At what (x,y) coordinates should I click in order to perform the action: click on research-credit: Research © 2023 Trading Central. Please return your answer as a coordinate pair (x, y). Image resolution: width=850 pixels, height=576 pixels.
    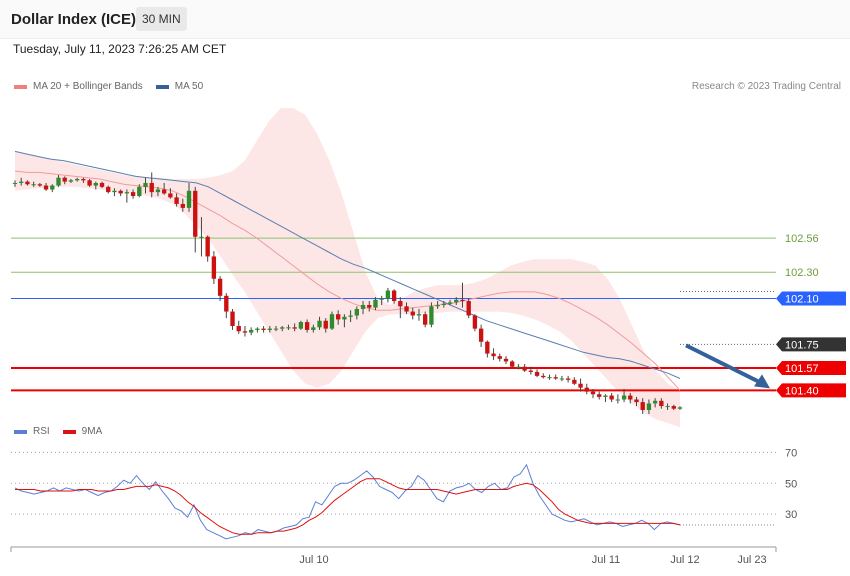
    Looking at the image, I should click on (766, 86).